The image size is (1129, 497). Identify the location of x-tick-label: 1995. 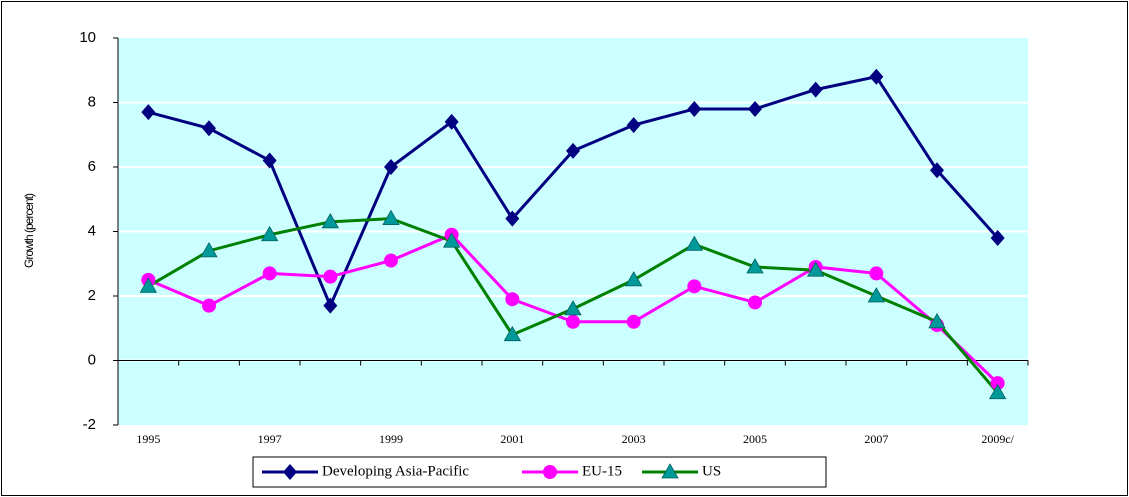
(148, 439).